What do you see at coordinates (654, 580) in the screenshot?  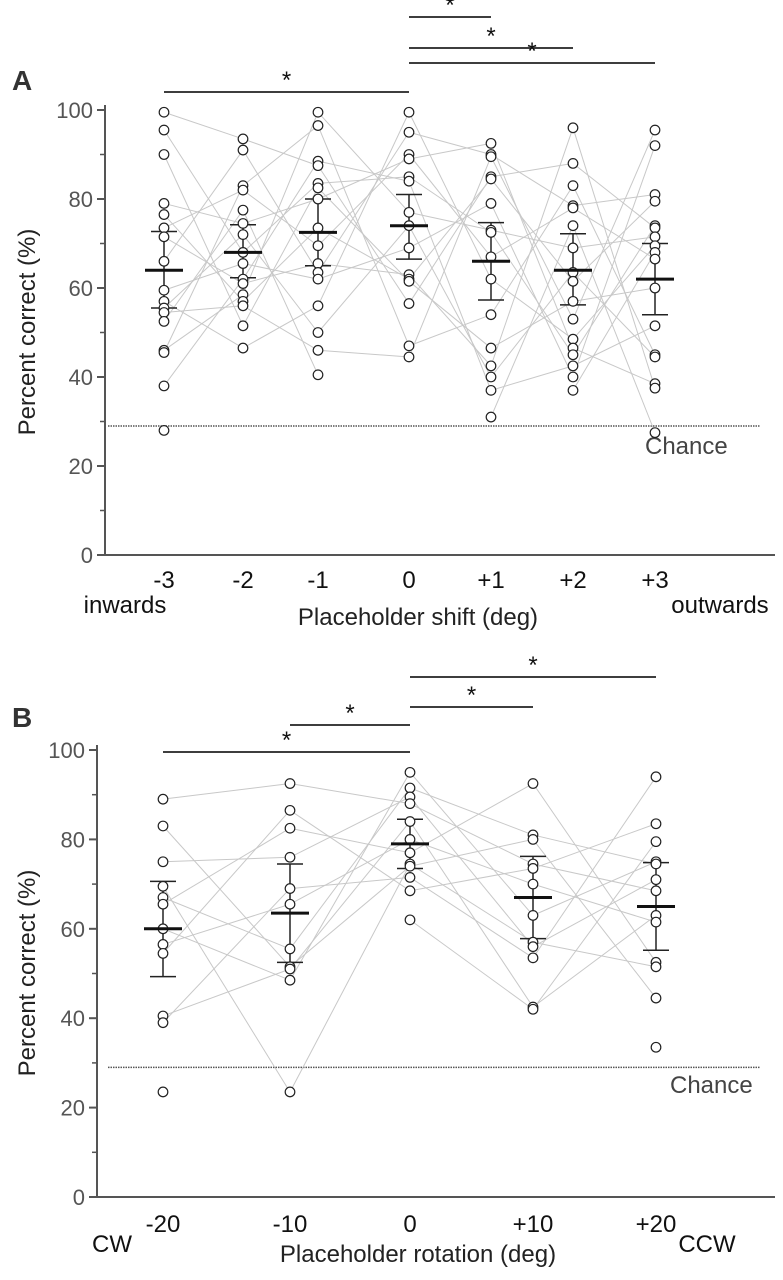 I see `x-tick-label: +3` at bounding box center [654, 580].